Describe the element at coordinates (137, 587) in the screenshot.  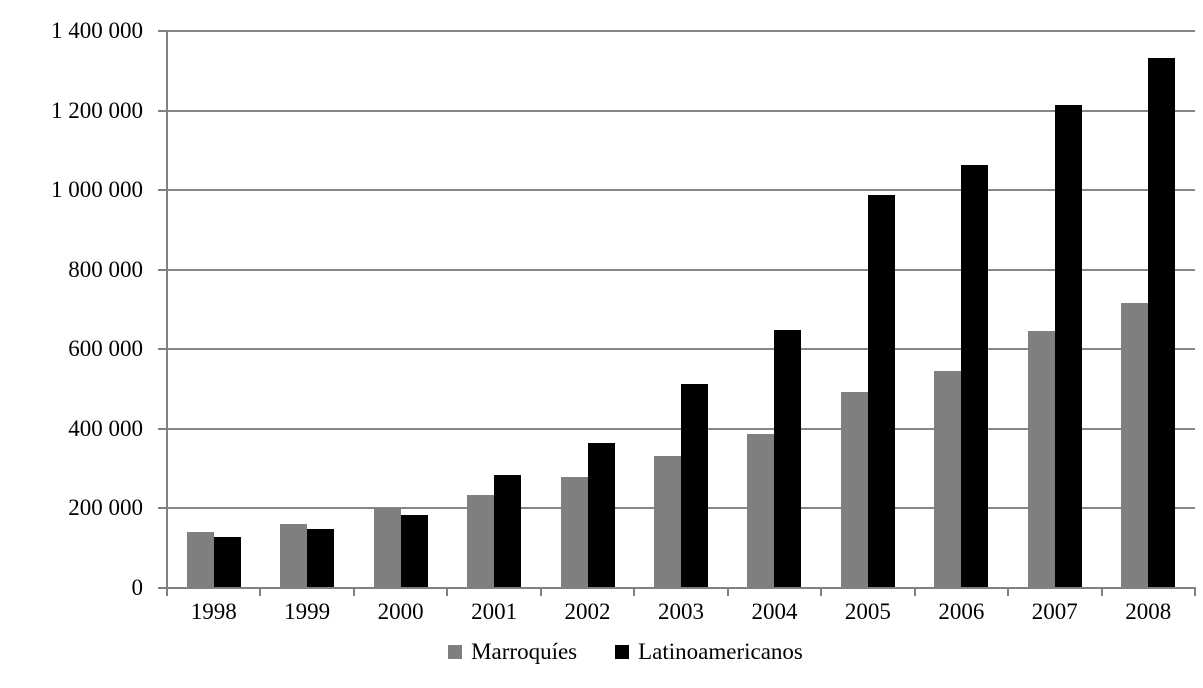
I see `y-tick-label: 0` at that location.